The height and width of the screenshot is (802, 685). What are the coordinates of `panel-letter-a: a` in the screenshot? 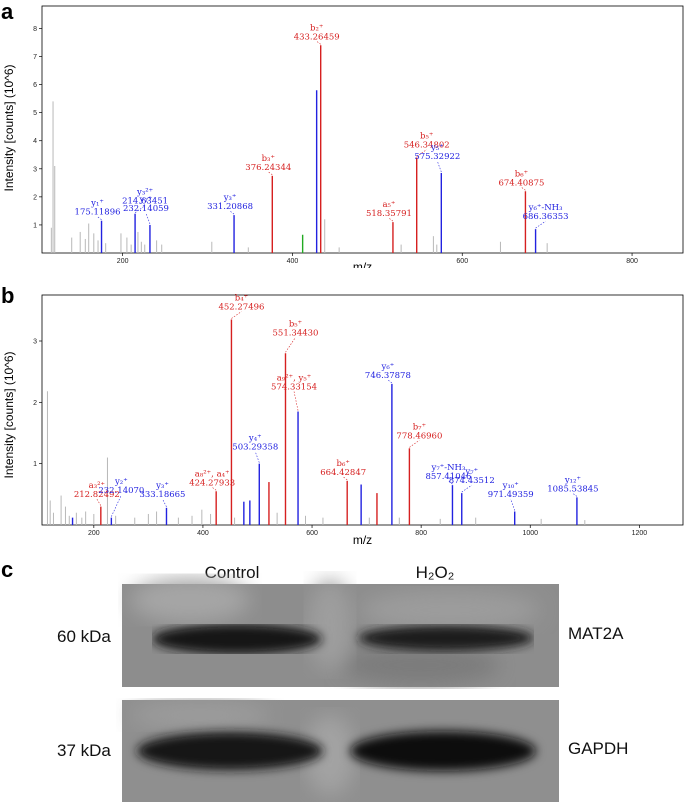 It's located at (7, 12).